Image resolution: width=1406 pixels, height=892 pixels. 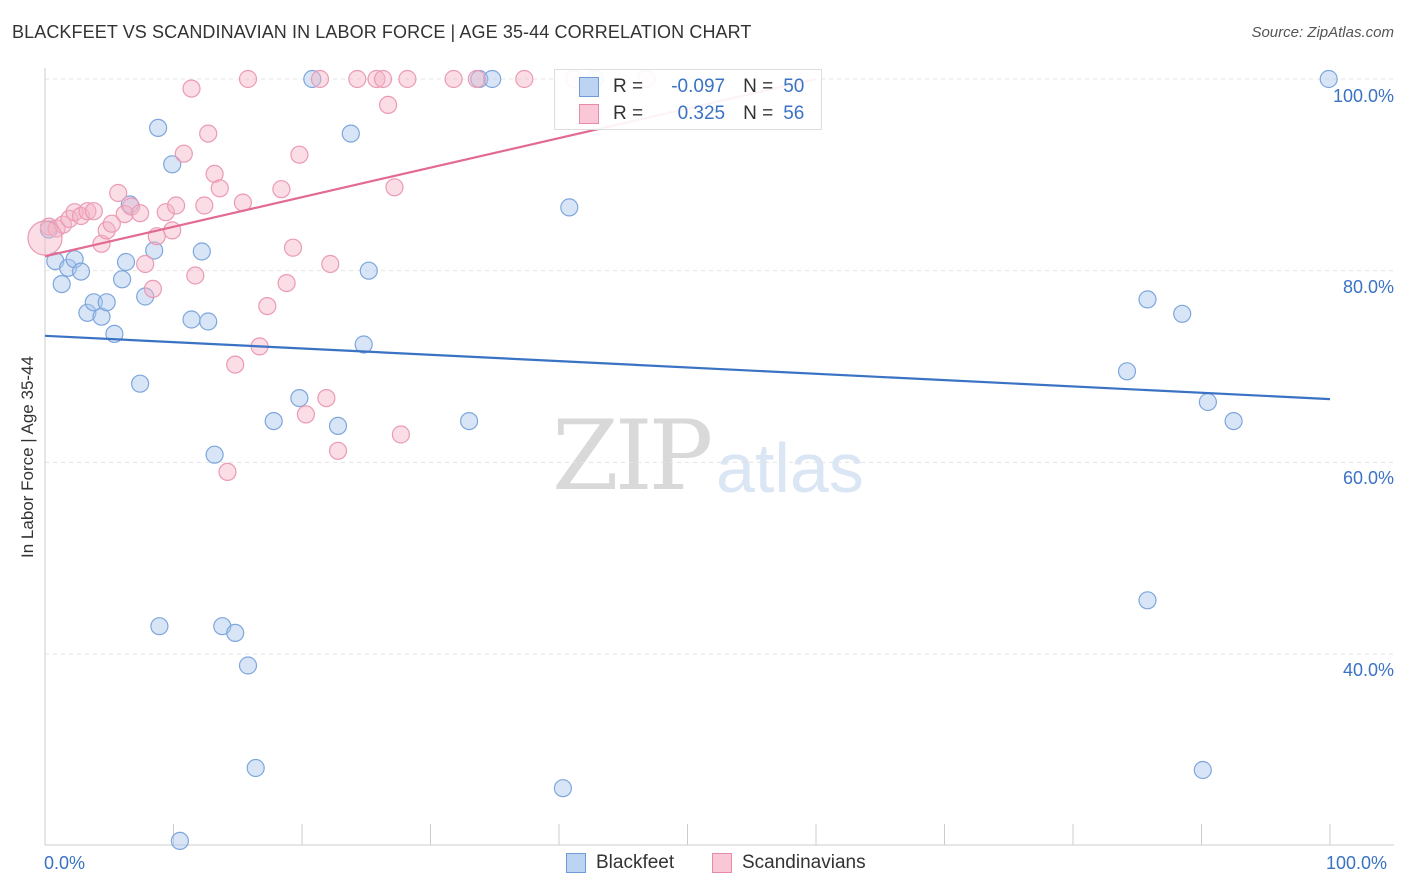 I want to click on blackfeet-swatch, so click(x=589, y=87).